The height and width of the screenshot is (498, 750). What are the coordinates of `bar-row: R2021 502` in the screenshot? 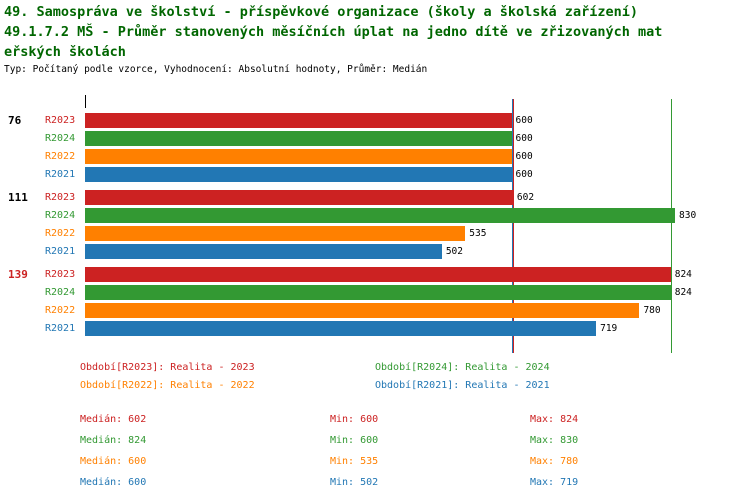 It's located at (375, 251).